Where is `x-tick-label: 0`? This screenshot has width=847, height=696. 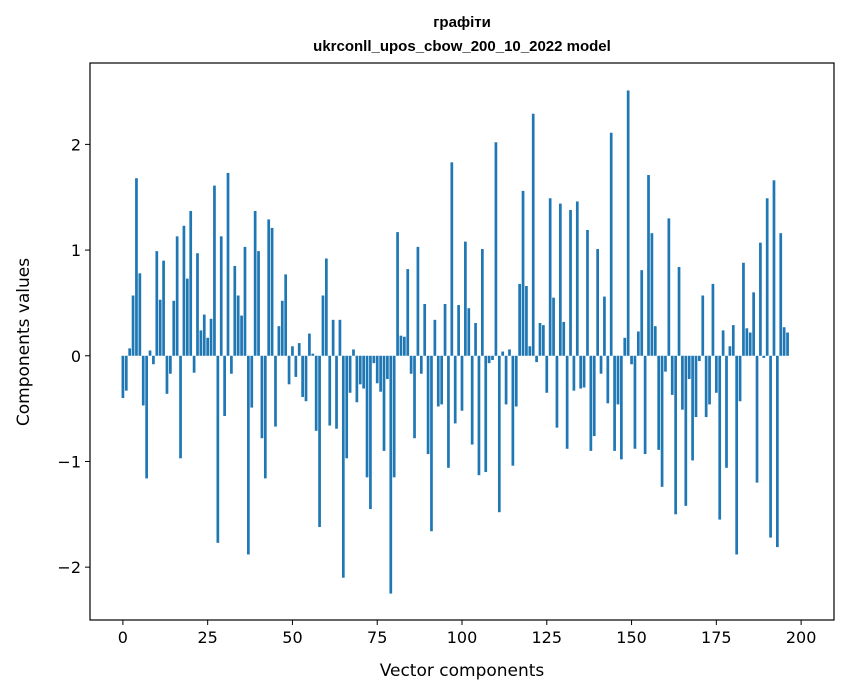 x-tick-label: 0 is located at coordinates (123, 637).